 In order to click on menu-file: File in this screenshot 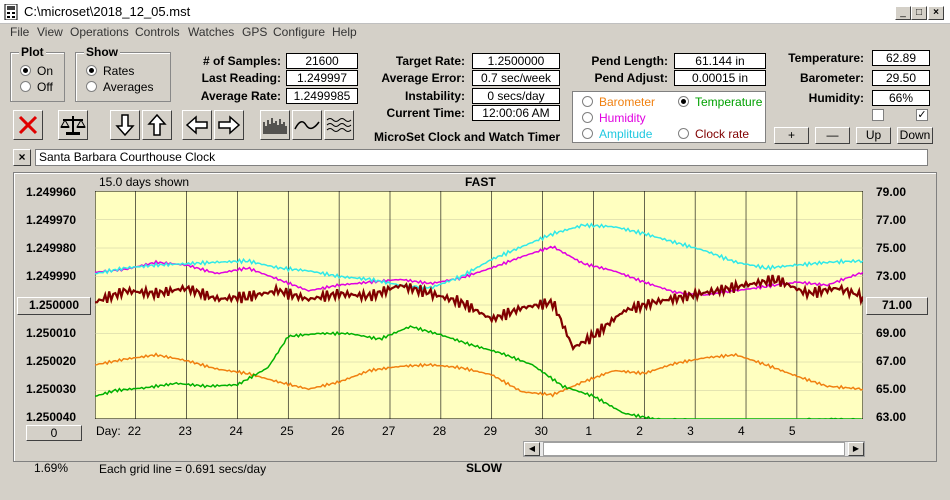, I will do `click(20, 32)`.